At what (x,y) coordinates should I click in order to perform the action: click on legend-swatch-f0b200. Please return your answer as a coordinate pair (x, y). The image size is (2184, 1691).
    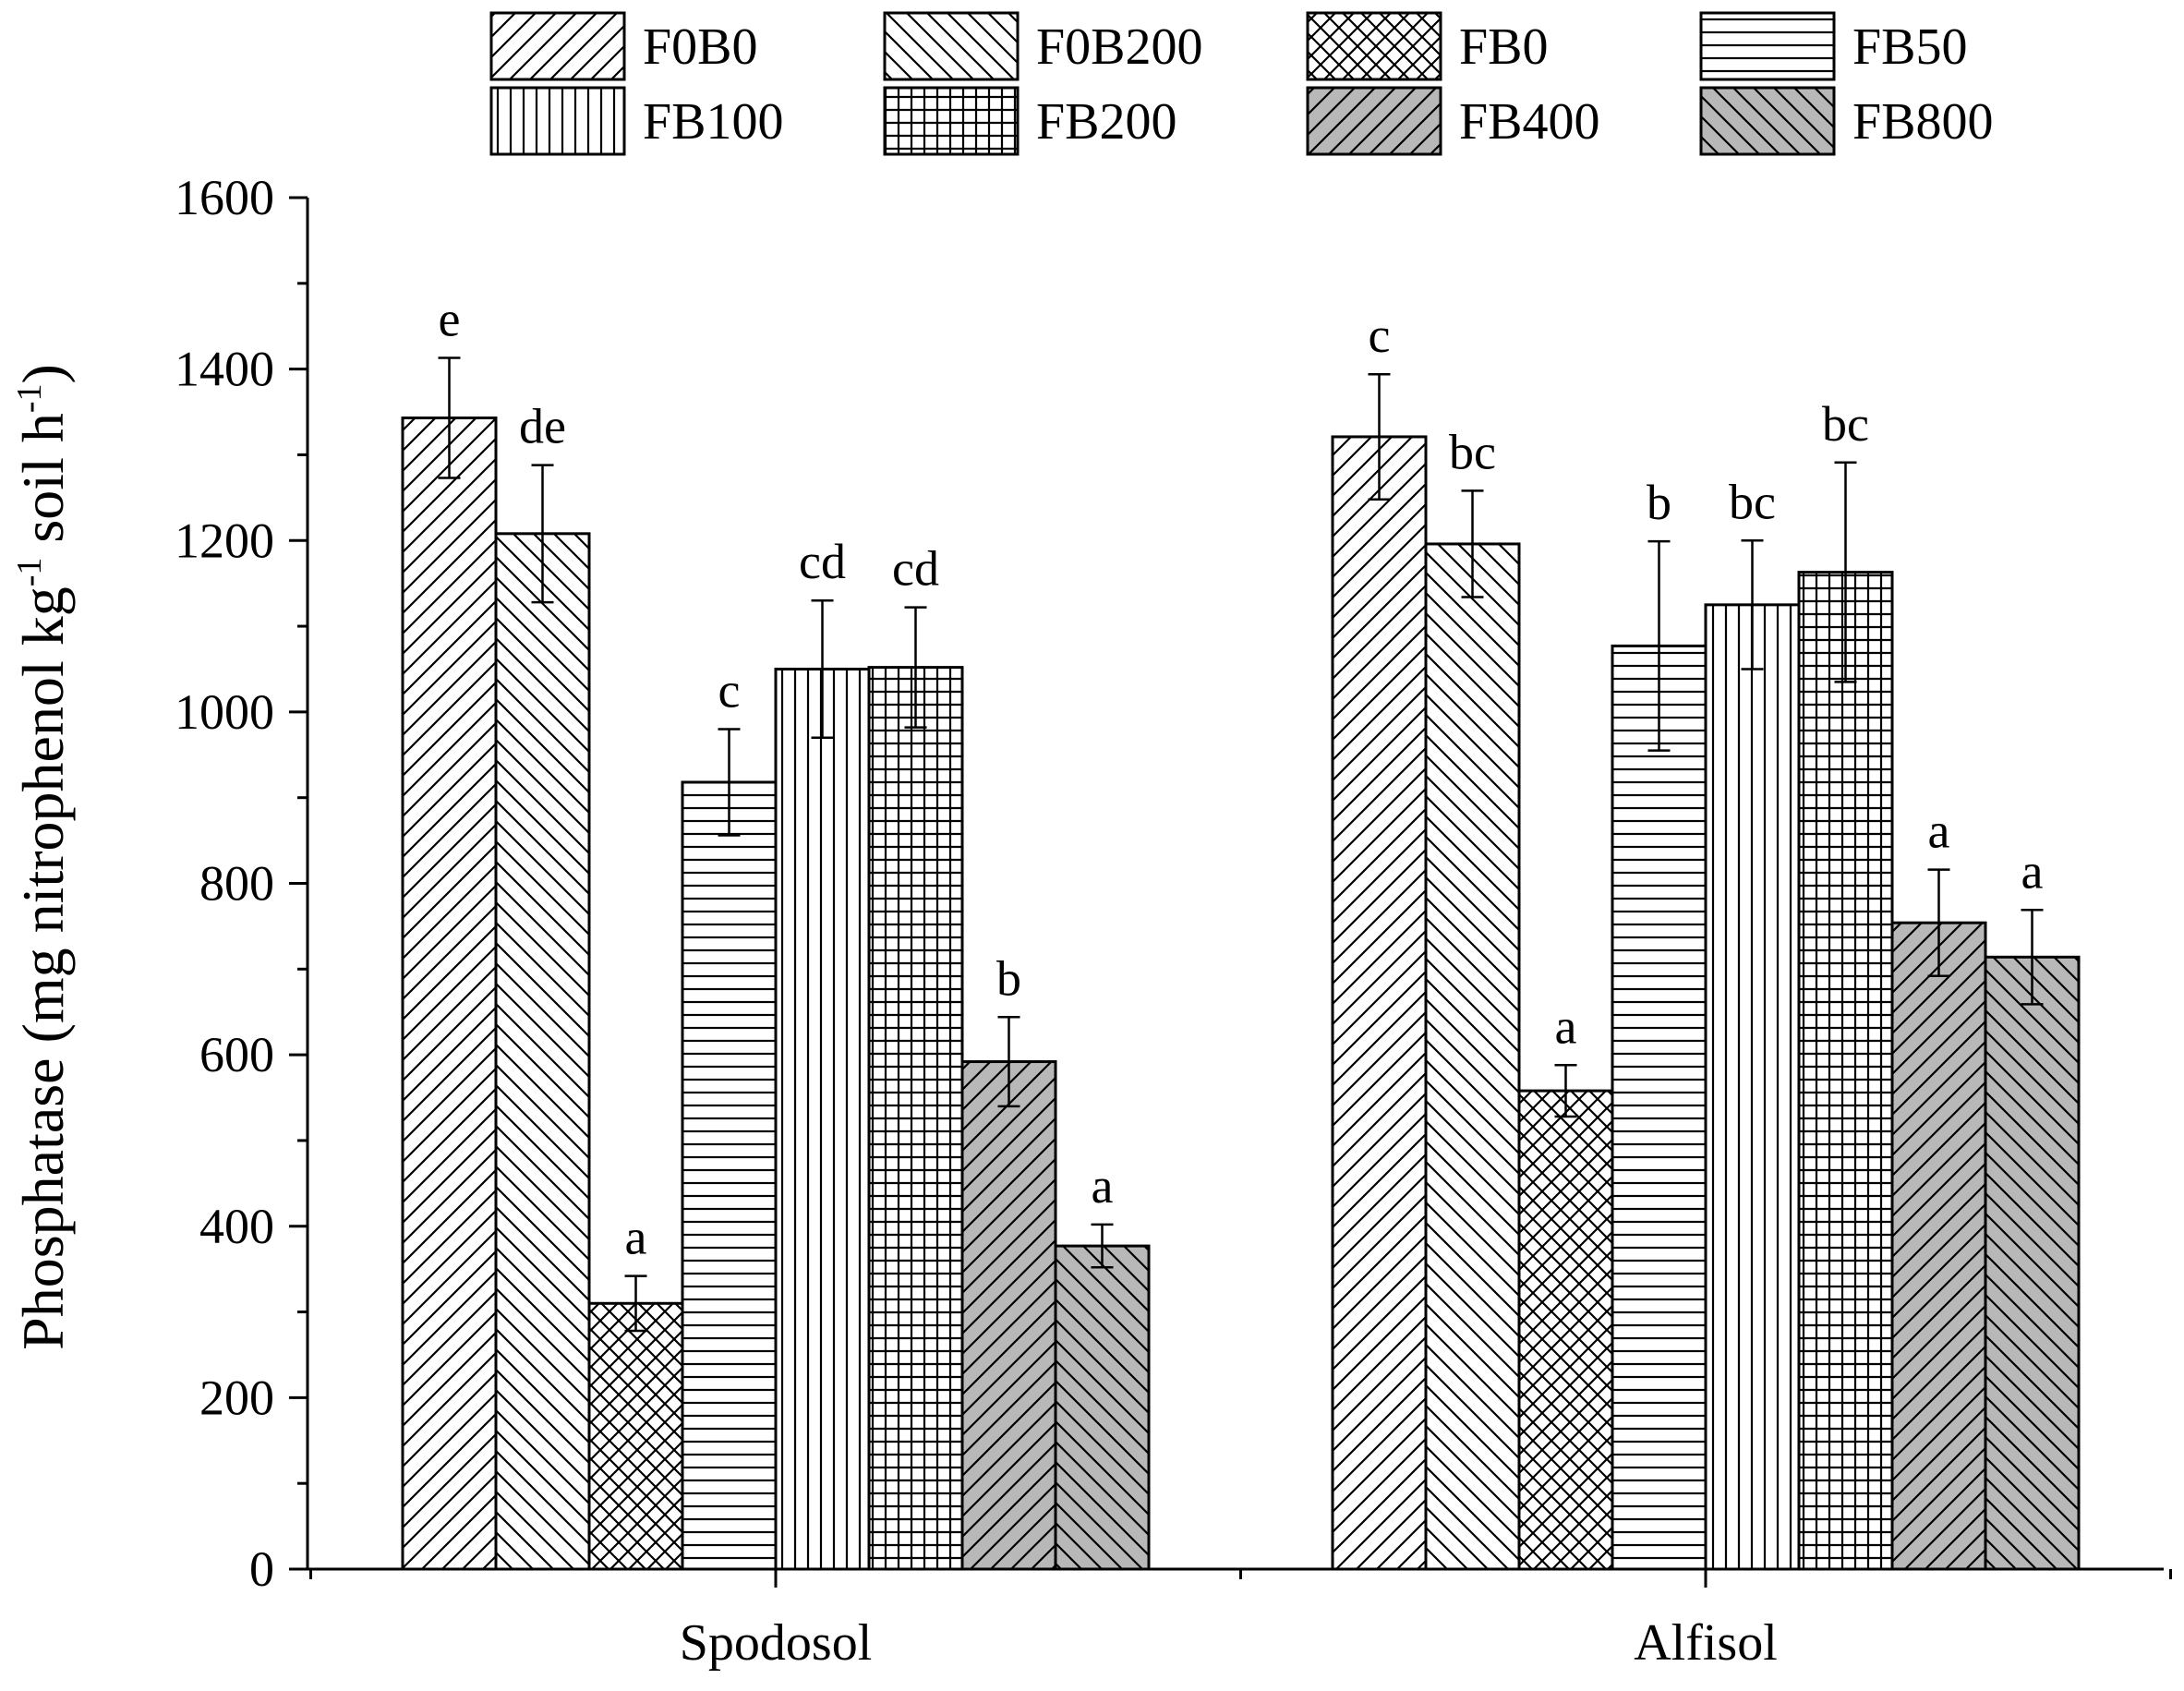
    Looking at the image, I should click on (951, 46).